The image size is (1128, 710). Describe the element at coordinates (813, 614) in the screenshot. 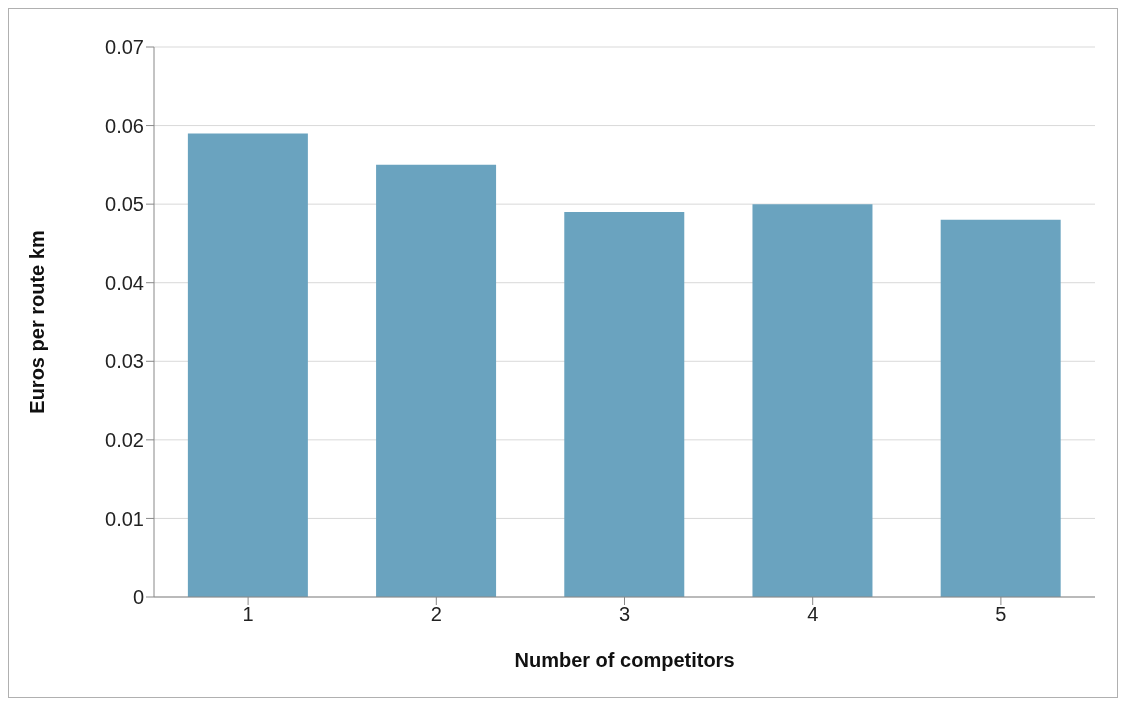

I see `x-tick-label: 4` at that location.